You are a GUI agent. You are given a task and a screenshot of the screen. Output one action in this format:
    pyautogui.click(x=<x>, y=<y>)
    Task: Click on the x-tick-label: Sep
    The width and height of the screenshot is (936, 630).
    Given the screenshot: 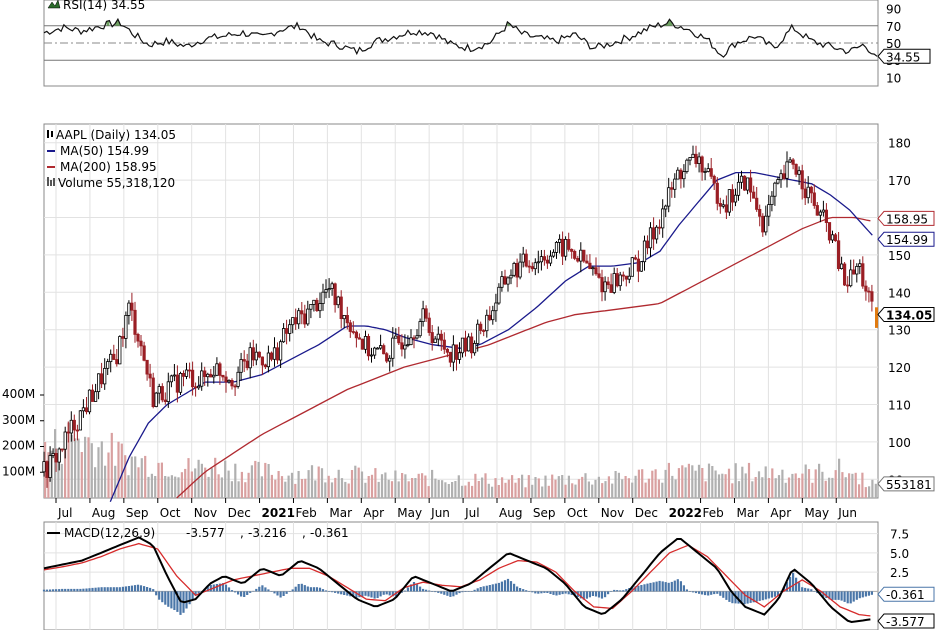 What is the action you would take?
    pyautogui.click(x=544, y=513)
    